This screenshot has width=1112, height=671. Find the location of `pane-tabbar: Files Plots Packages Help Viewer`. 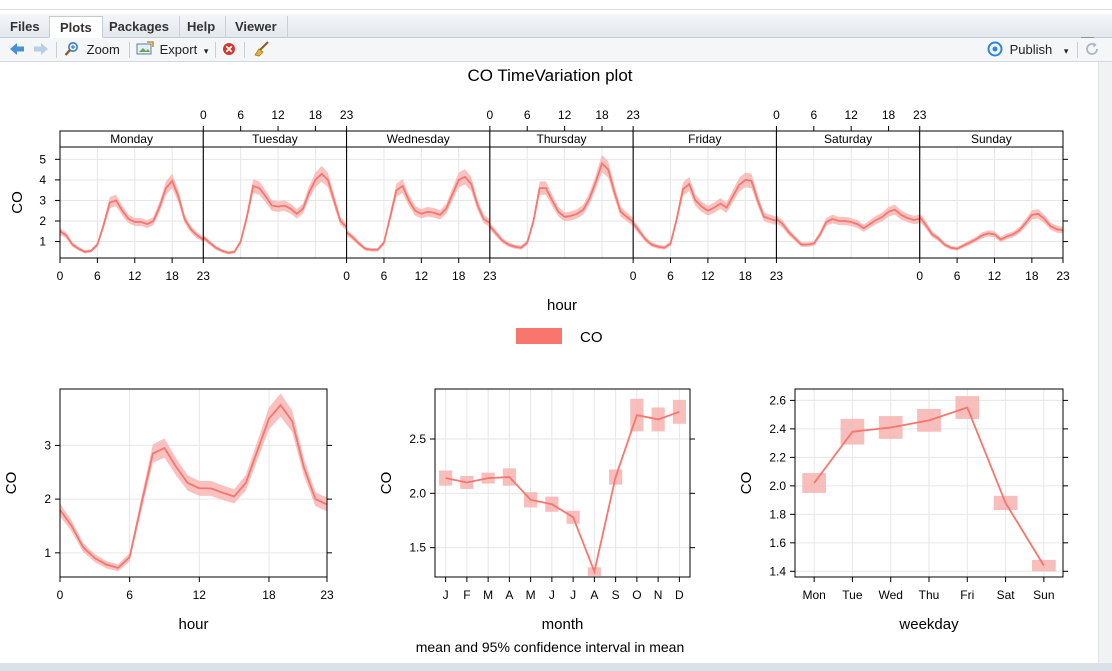

pane-tabbar: Files Plots Packages Help Viewer is located at coordinates (556, 31).